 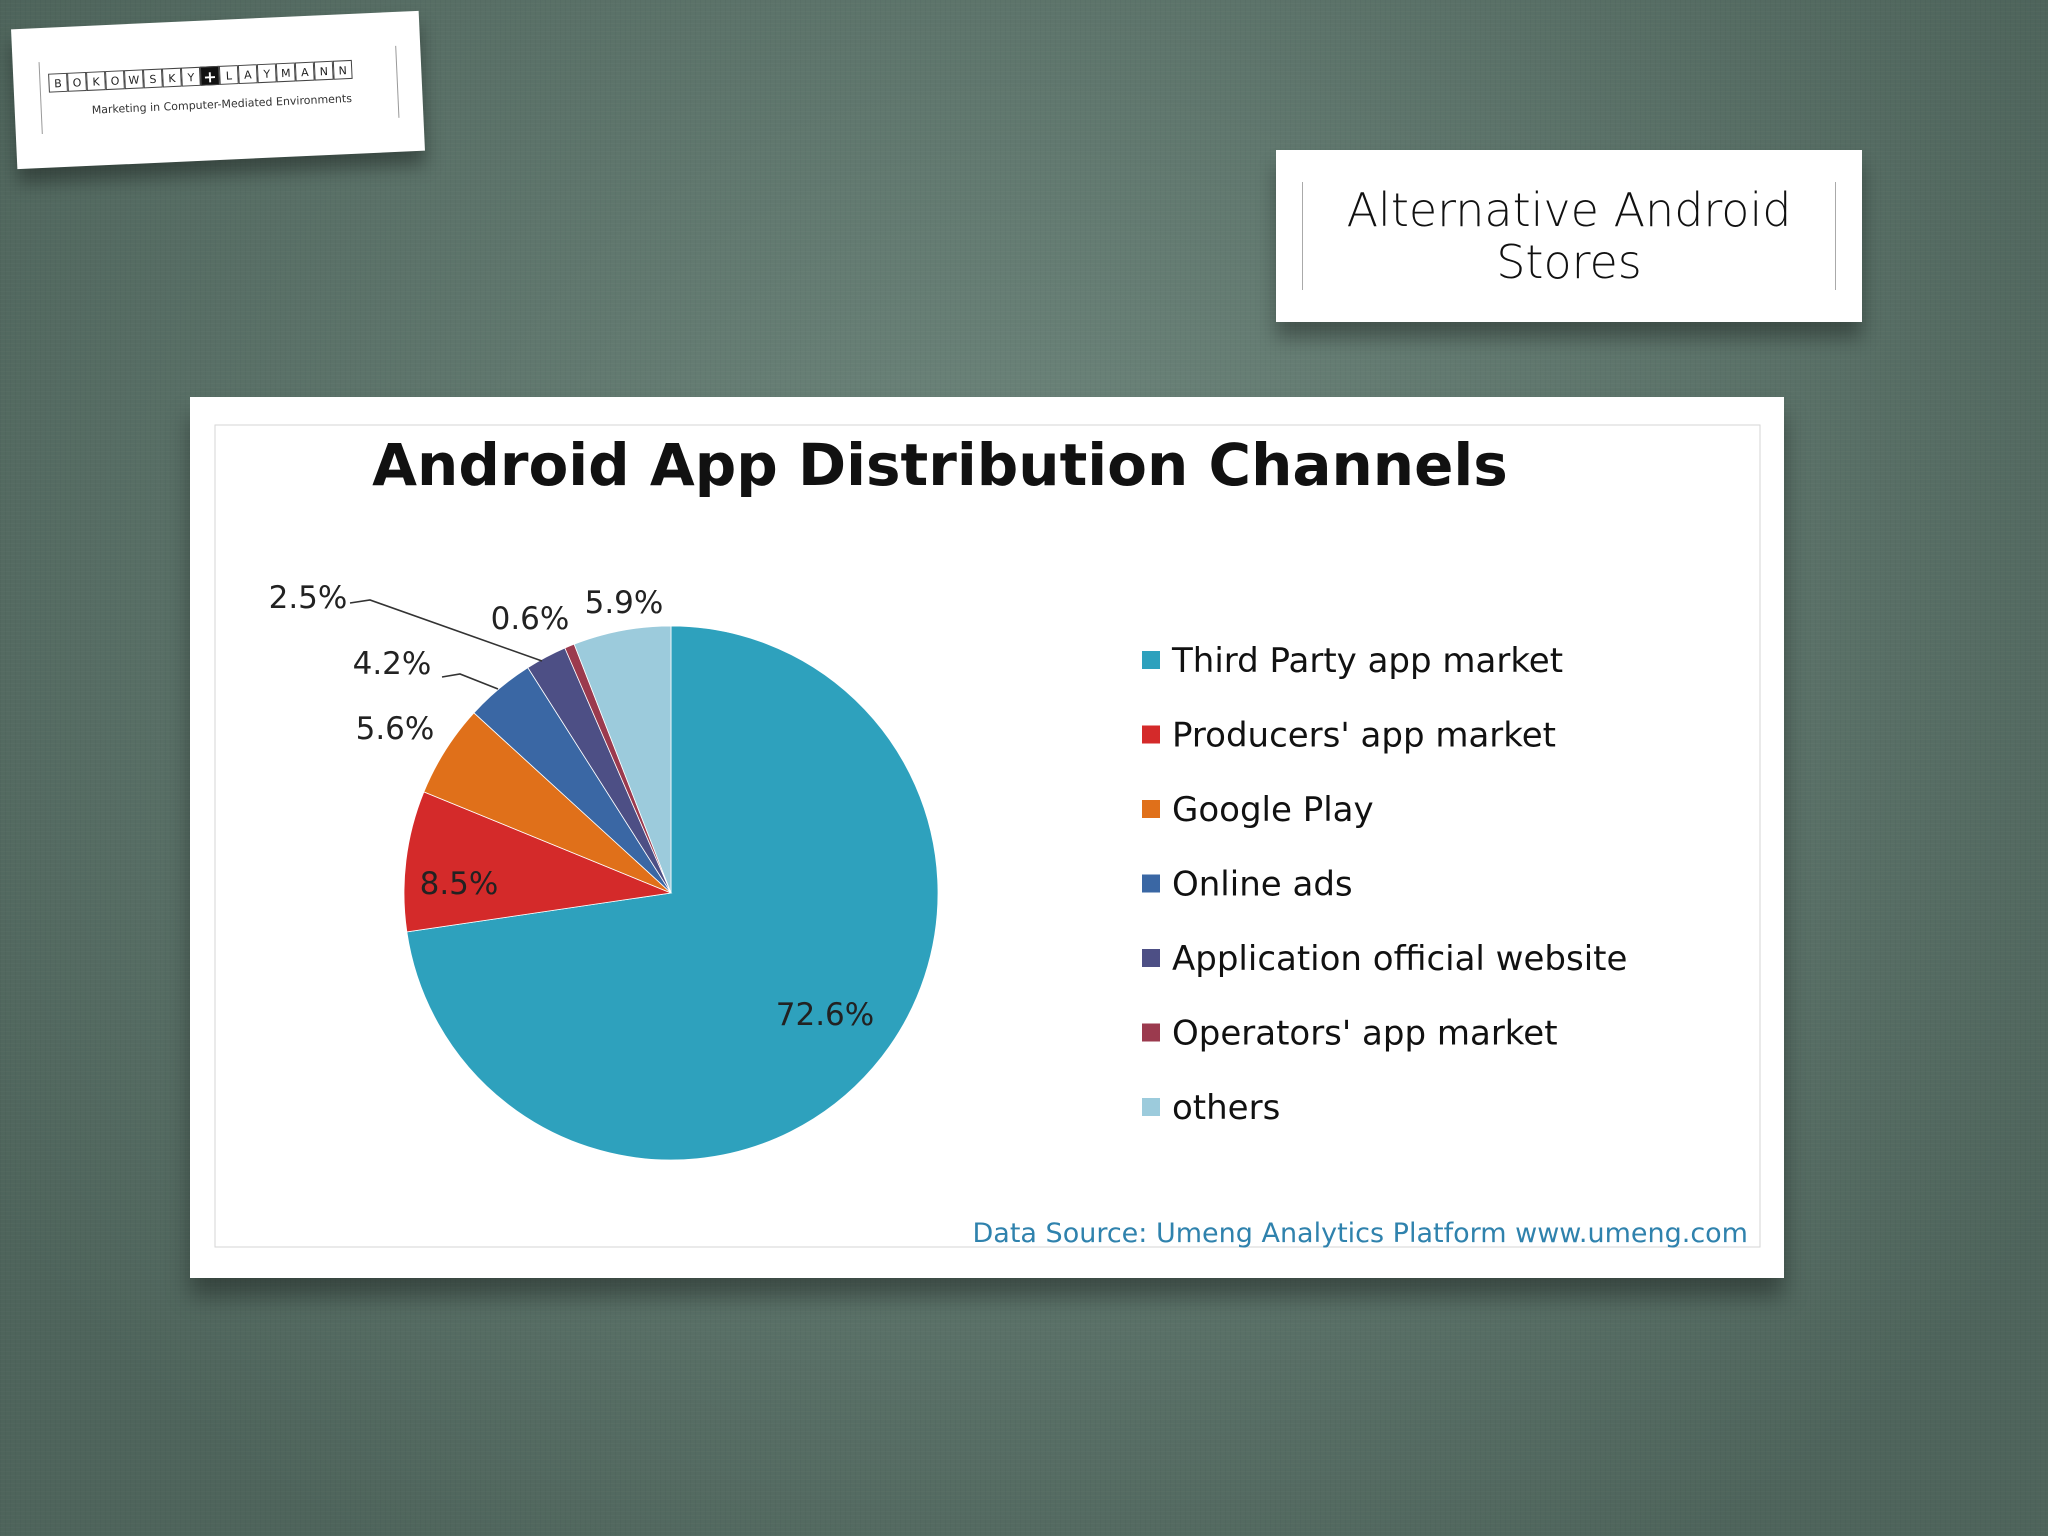 I want to click on slide-title: Alternative Android Stores, so click(x=1569, y=236).